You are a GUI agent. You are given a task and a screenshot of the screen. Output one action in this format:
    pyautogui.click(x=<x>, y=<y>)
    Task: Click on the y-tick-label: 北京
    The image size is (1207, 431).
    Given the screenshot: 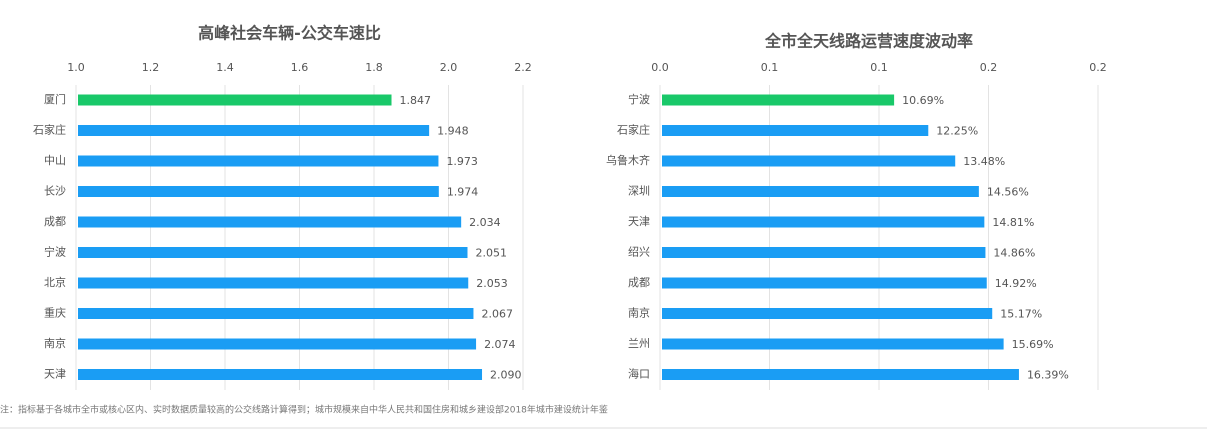 What is the action you would take?
    pyautogui.click(x=55, y=282)
    